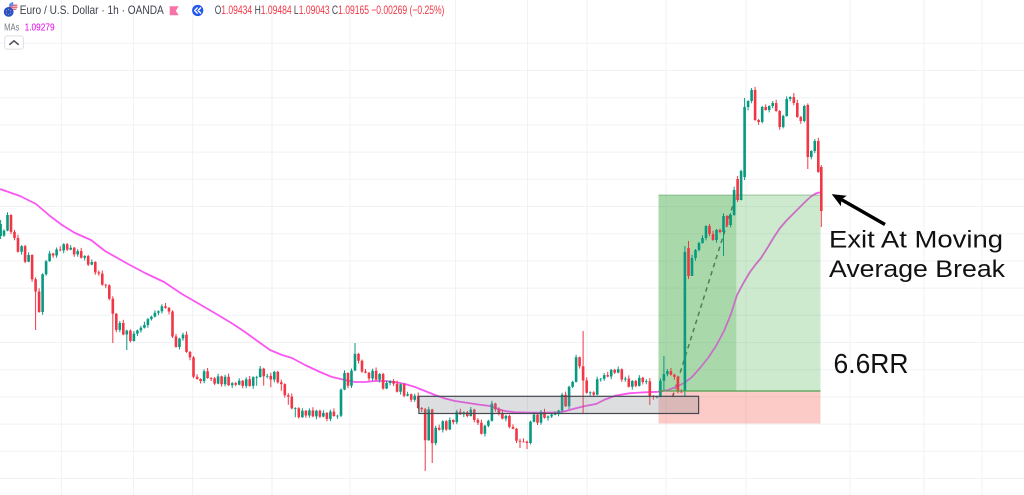  What do you see at coordinates (314, 10) in the screenshot?
I see `svg-text: 1.09043` at bounding box center [314, 10].